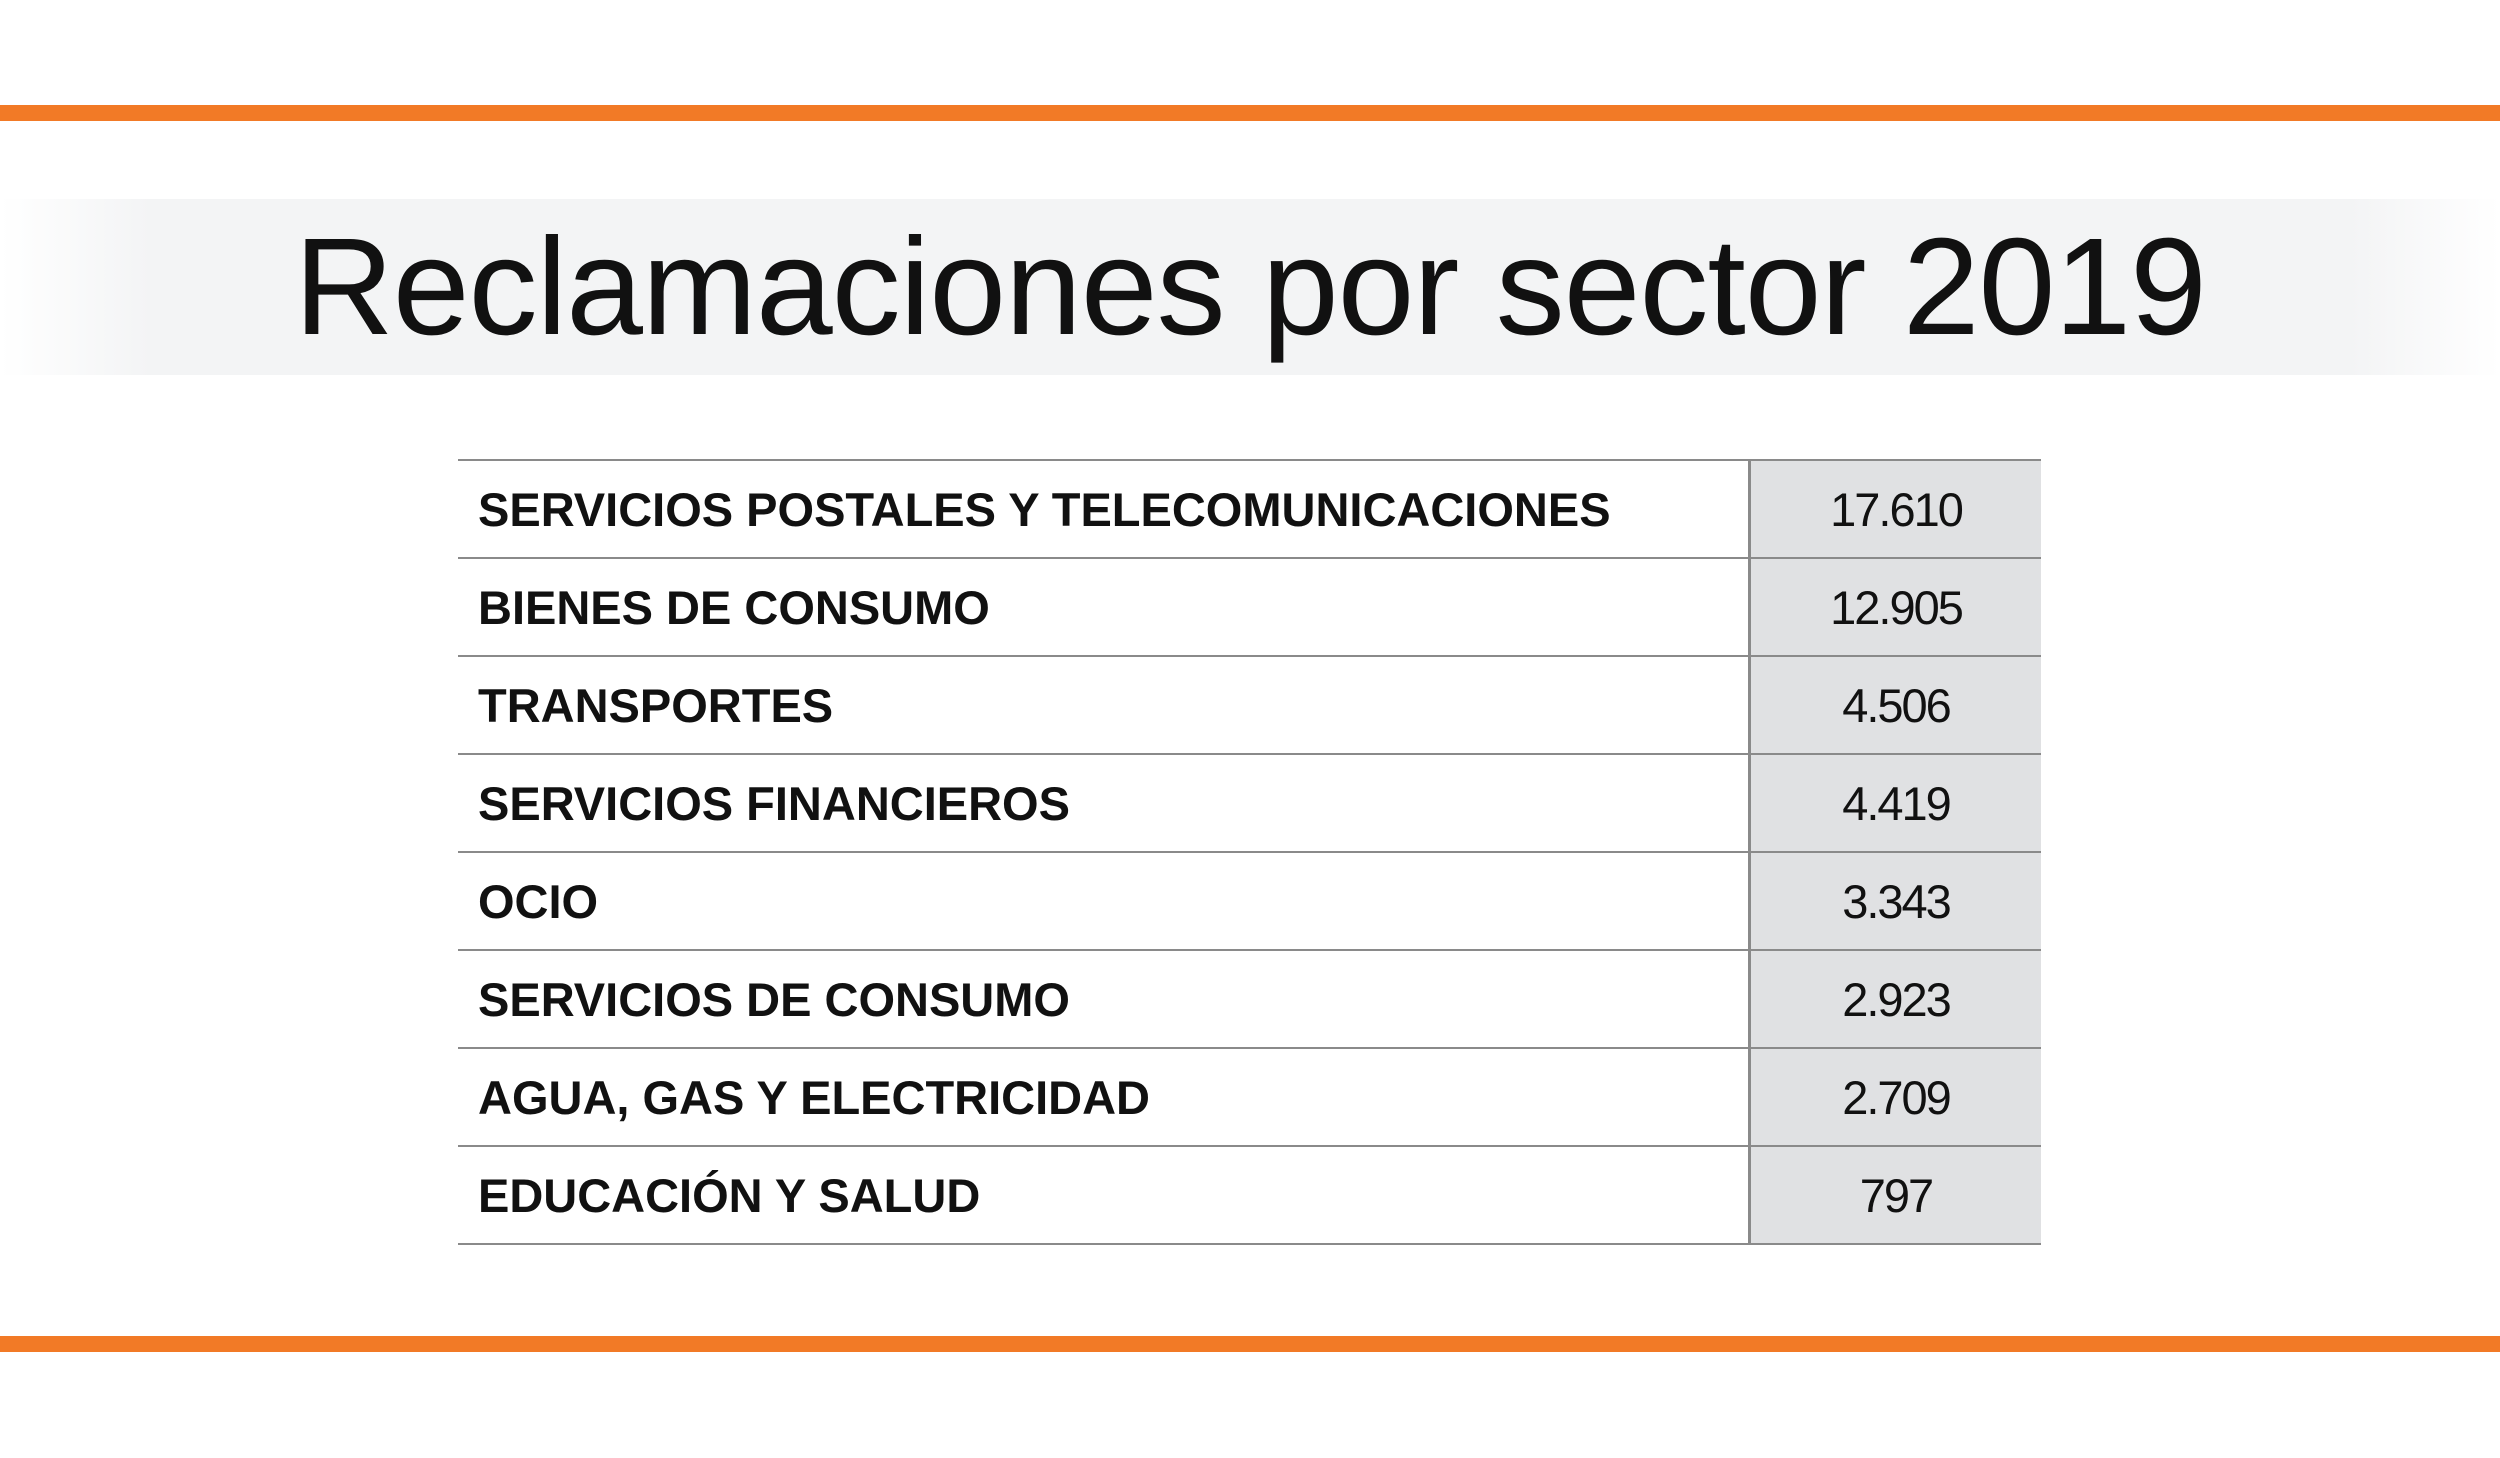 This screenshot has width=2500, height=1458. I want to click on claims-count: 797, so click(1894, 1195).